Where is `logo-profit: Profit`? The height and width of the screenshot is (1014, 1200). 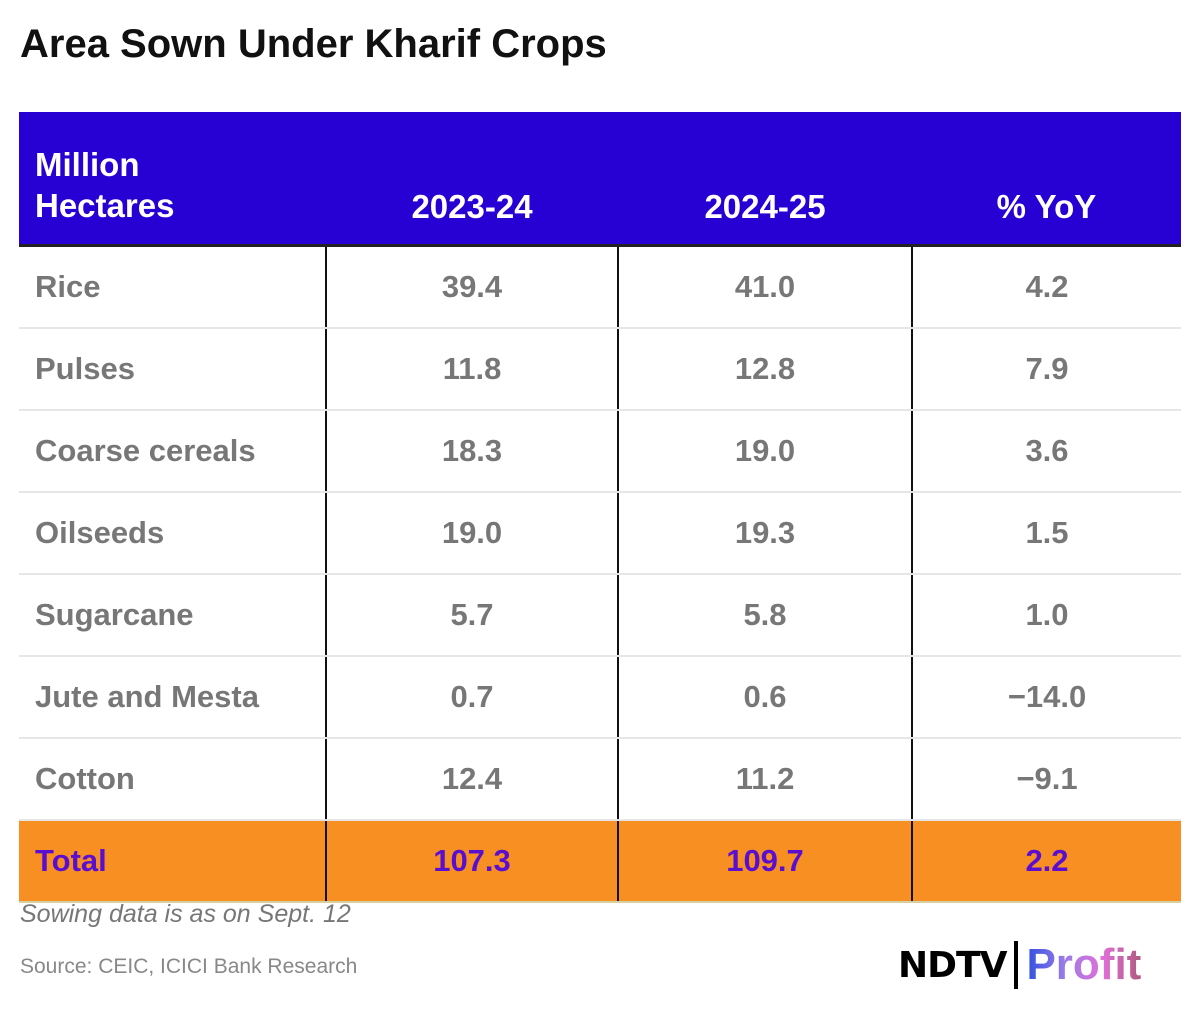
logo-profit: Profit is located at coordinates (1084, 964).